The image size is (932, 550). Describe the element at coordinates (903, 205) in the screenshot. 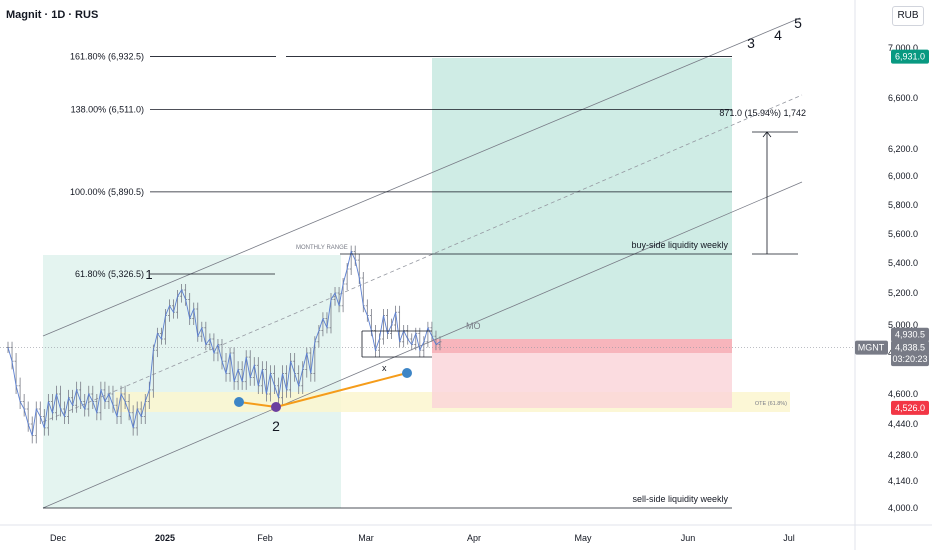

I see `y-tick-label: 5,800.0` at that location.